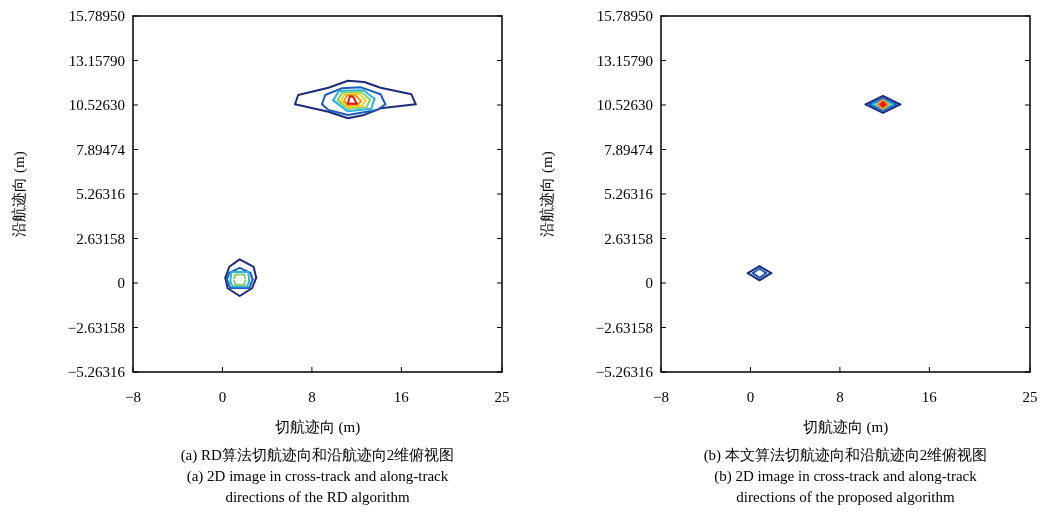  Describe the element at coordinates (317, 486) in the screenshot. I see `text: (a) 2D image in cross-track and along-track directions of the RD algorithm` at that location.